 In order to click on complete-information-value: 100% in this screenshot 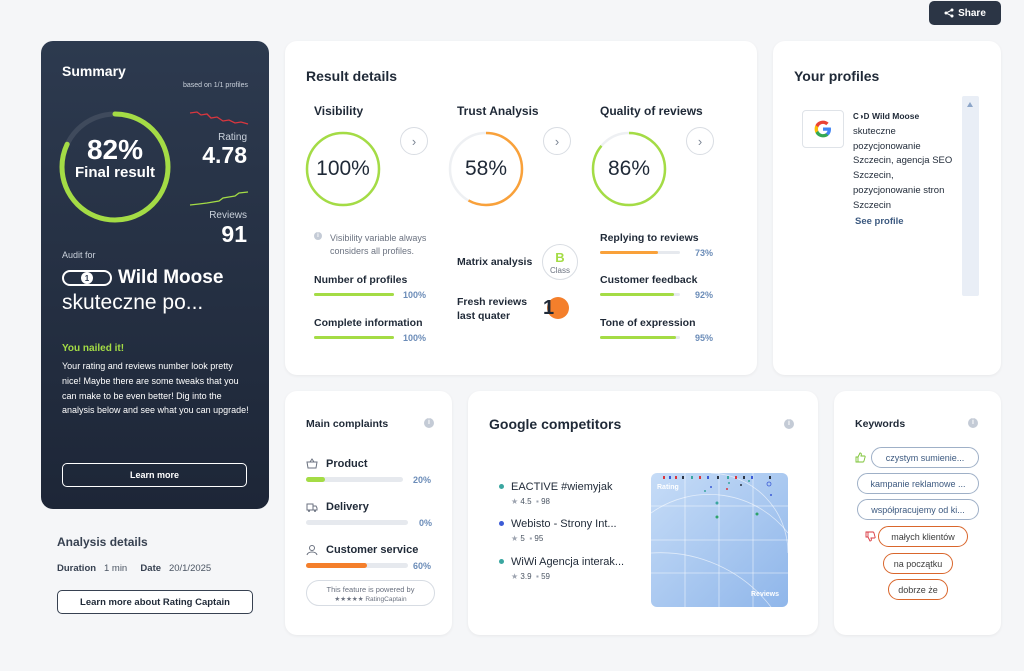, I will do `click(415, 338)`.